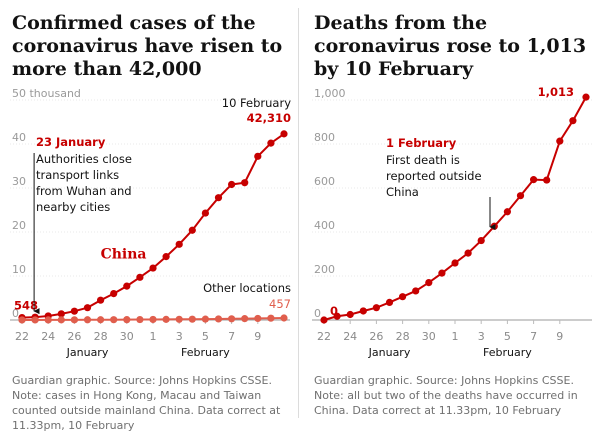 Image resolution: width=599 pixels, height=433 pixels. Describe the element at coordinates (402, 192) in the screenshot. I see `annotation-line: China` at that location.